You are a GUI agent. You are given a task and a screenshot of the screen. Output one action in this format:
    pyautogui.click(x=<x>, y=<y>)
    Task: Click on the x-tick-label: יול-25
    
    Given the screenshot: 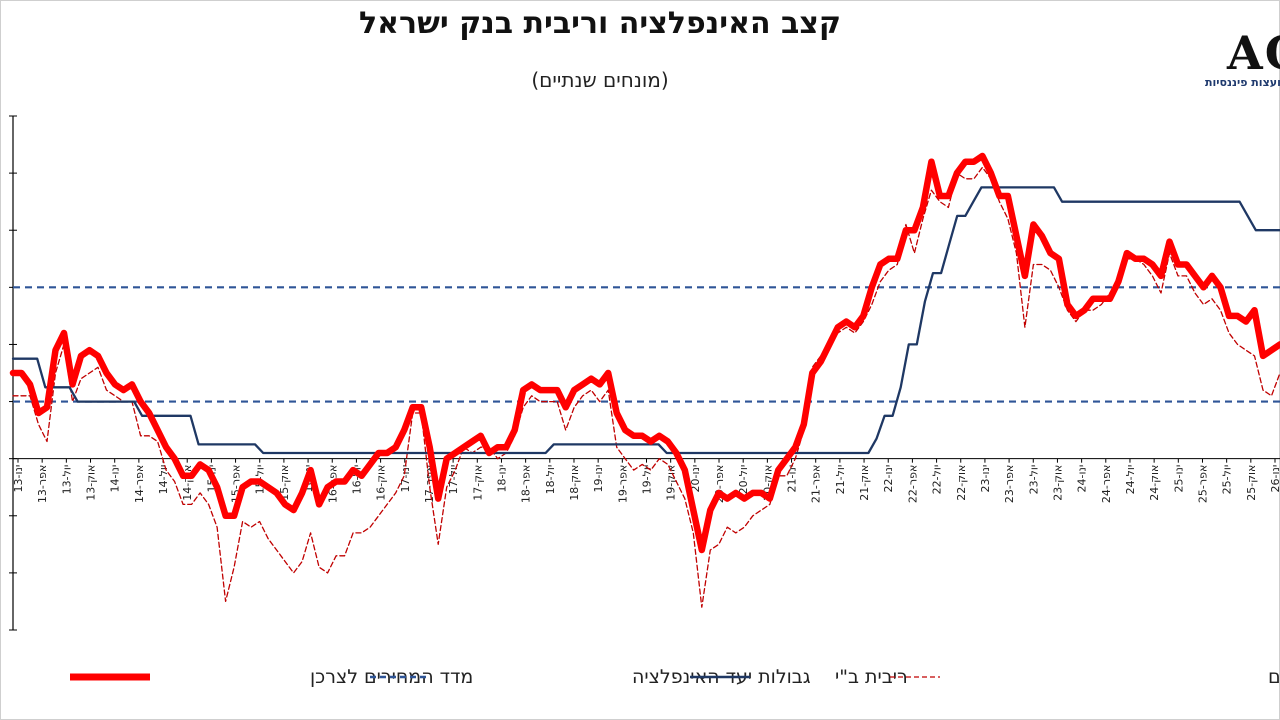 What is the action you would take?
    pyautogui.click(x=1227, y=480)
    